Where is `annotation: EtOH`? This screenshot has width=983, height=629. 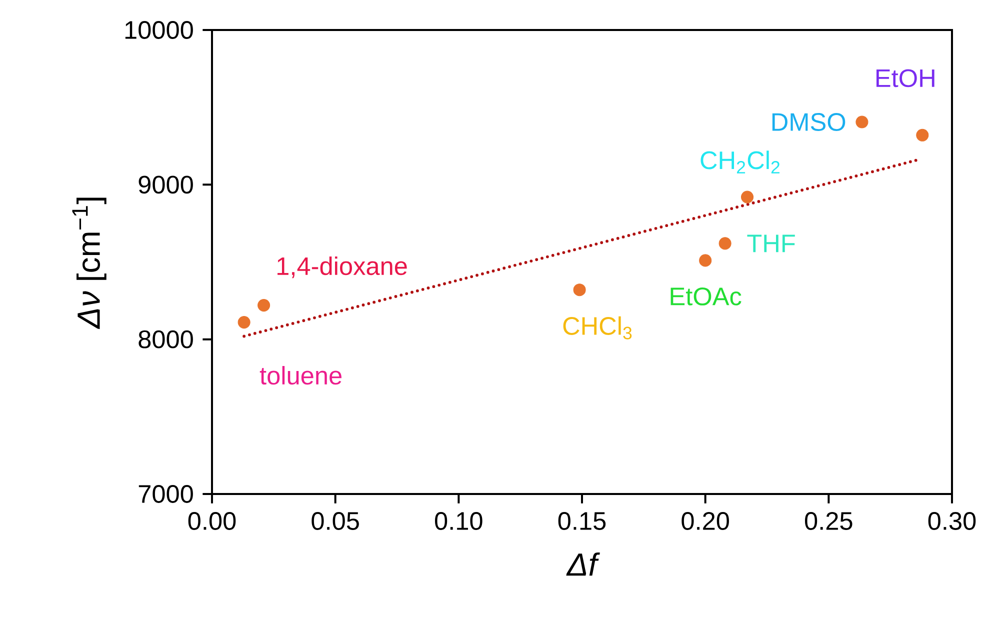 annotation: EtOH is located at coordinates (905, 78).